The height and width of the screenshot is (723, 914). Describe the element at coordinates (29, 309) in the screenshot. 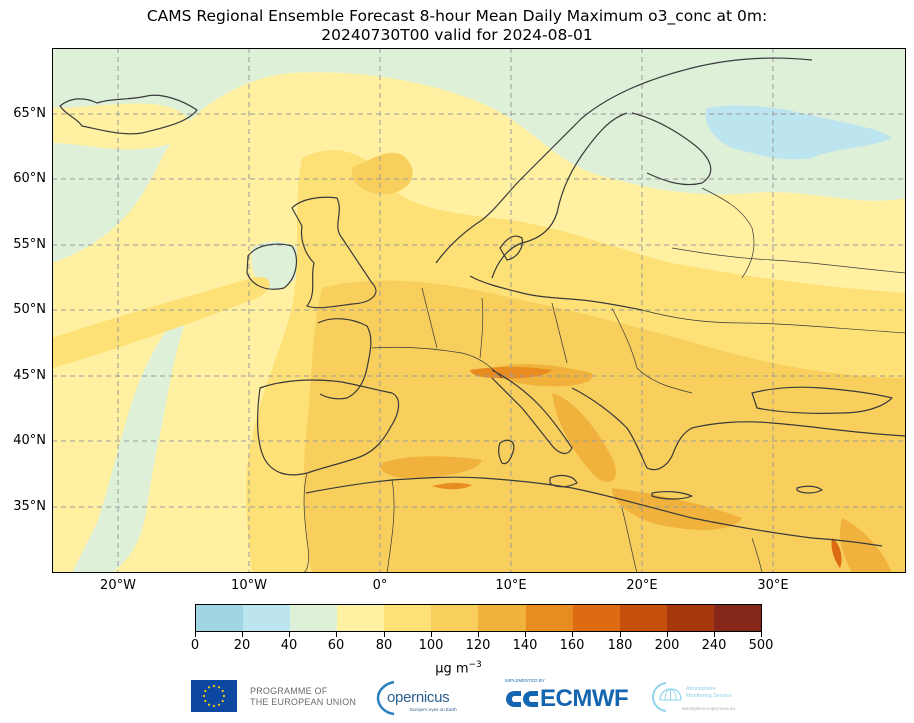

I see `lat-label-50n: 50°N` at that location.